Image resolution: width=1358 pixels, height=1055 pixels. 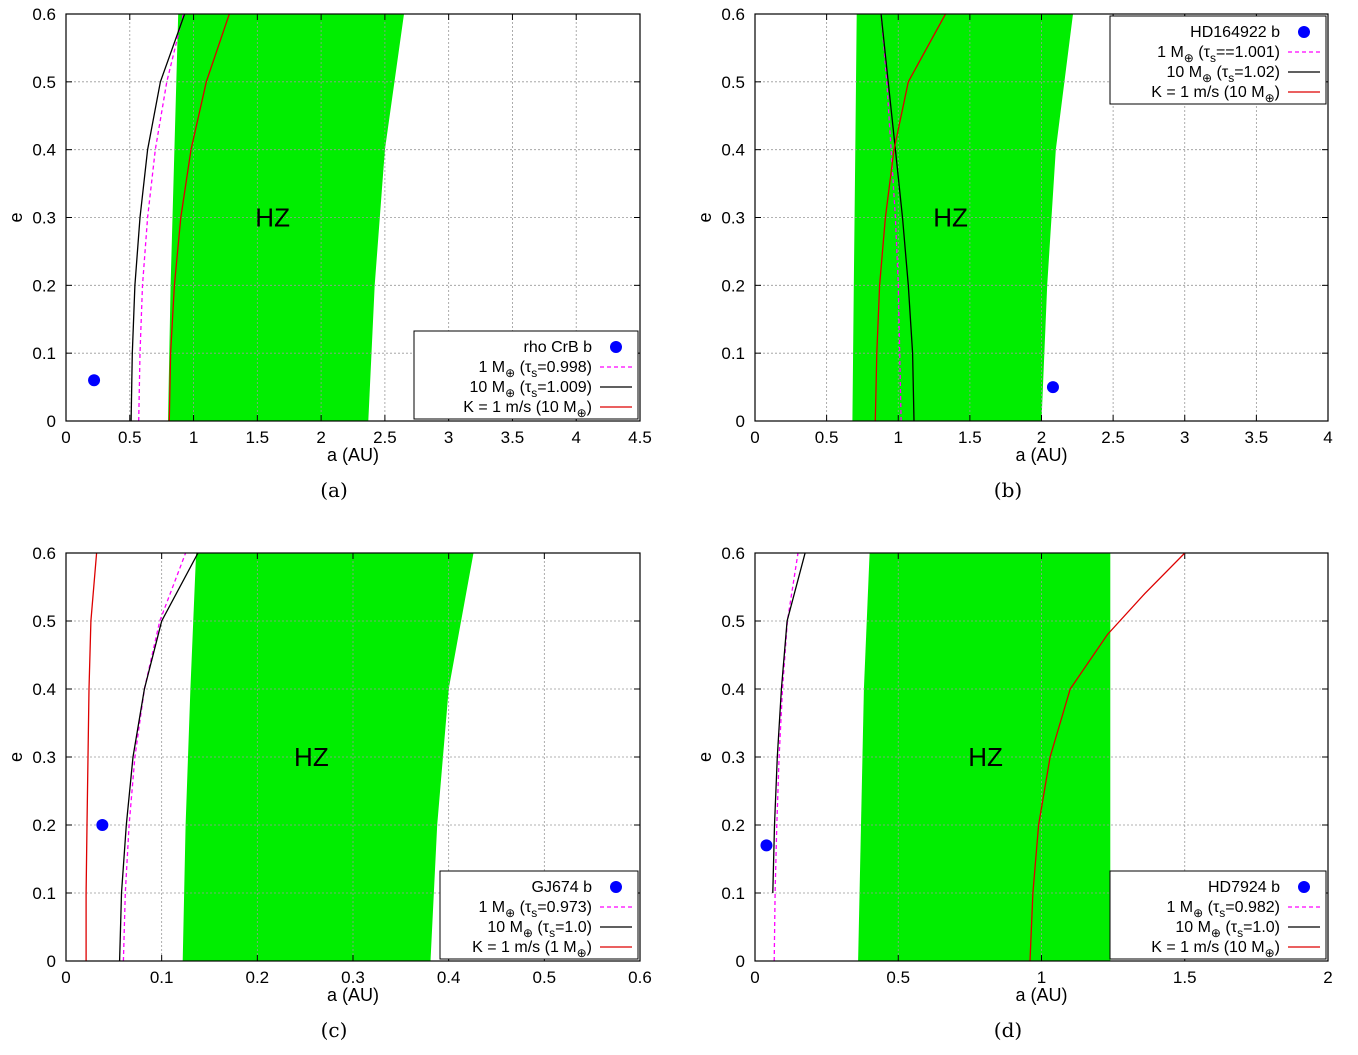 I want to click on x-tick-label: 0.3, so click(x=353, y=977).